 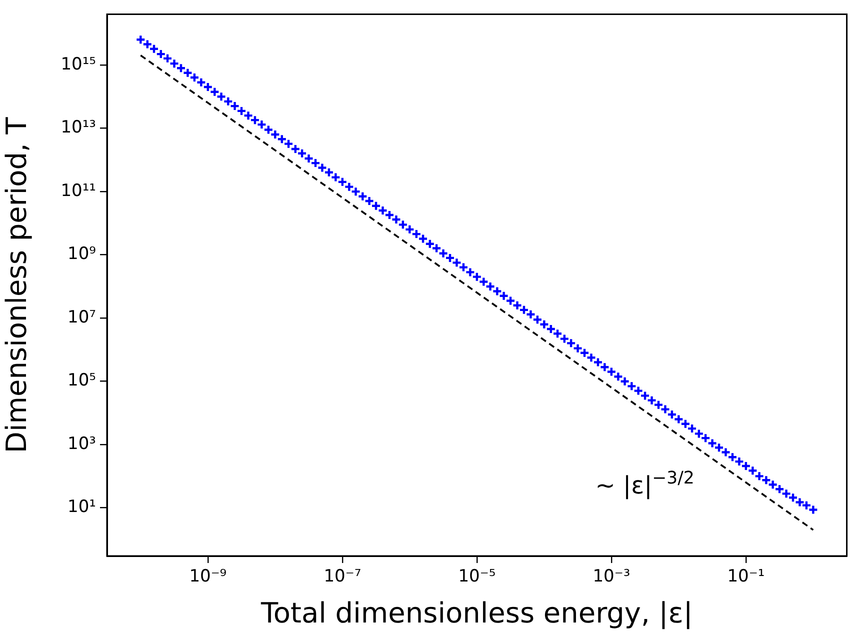 I want to click on y-tick-label: 10³, so click(x=82, y=444).